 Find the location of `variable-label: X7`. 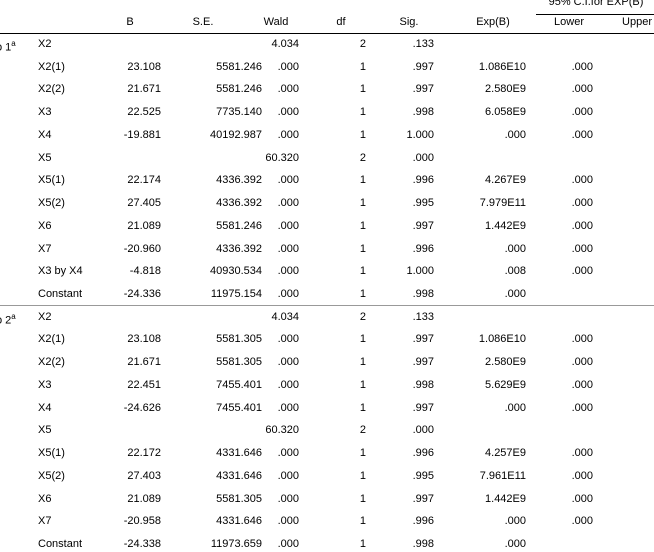

variable-label: X7 is located at coordinates (45, 521).